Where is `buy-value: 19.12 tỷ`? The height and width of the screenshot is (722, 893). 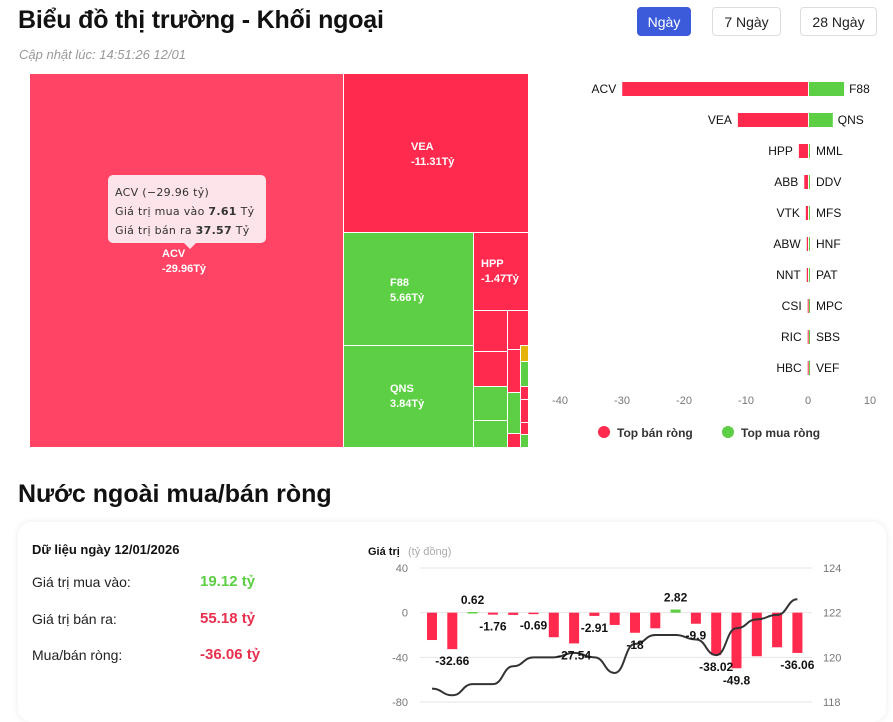
buy-value: 19.12 tỷ is located at coordinates (228, 581).